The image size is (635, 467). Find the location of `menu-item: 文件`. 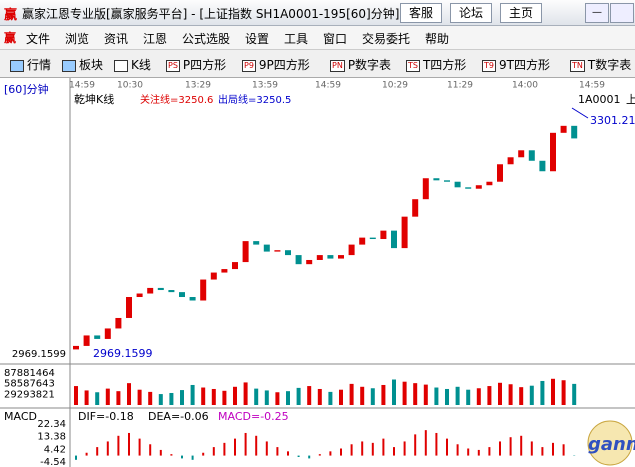

menu-item: 文件 is located at coordinates (38, 39).